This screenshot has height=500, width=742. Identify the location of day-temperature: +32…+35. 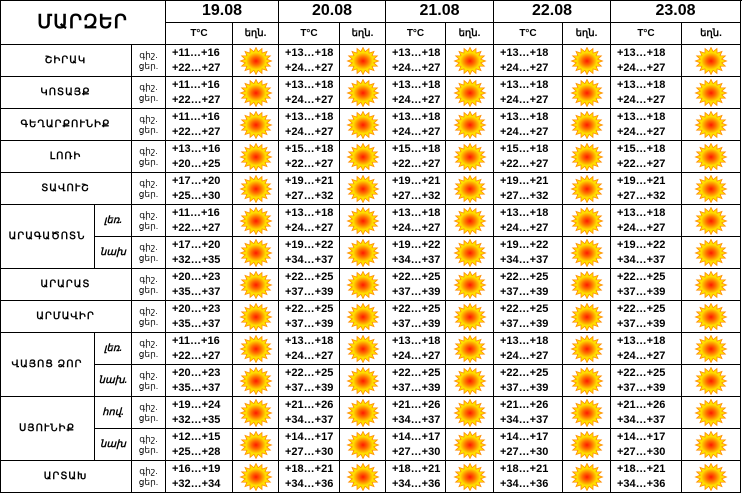
(196, 259).